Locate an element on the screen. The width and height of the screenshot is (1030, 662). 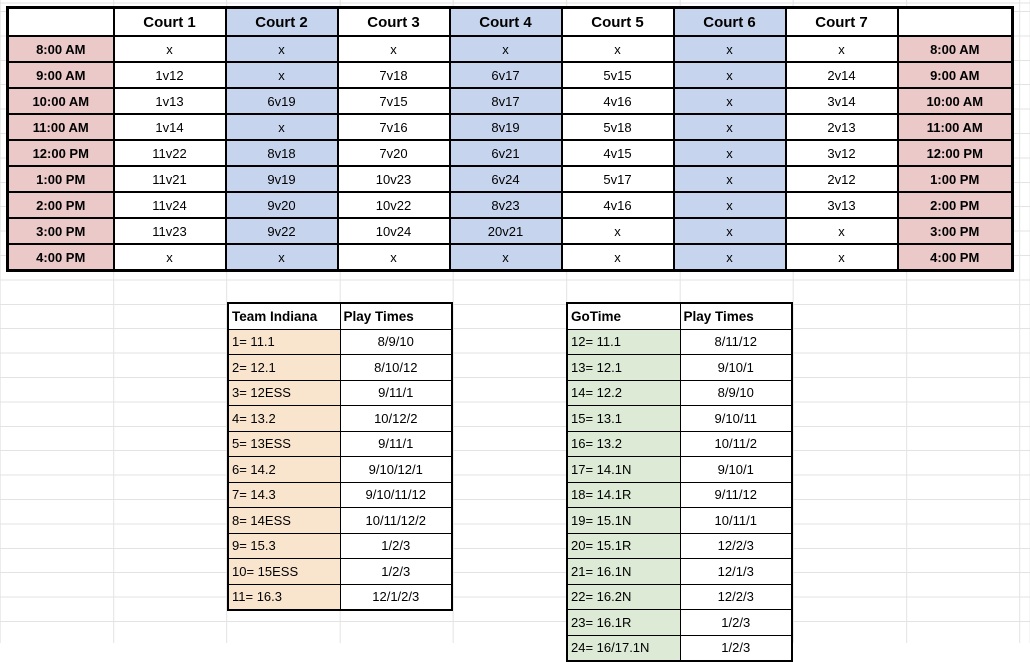
time-label-left: 3:00 PM is located at coordinates (60, 231).